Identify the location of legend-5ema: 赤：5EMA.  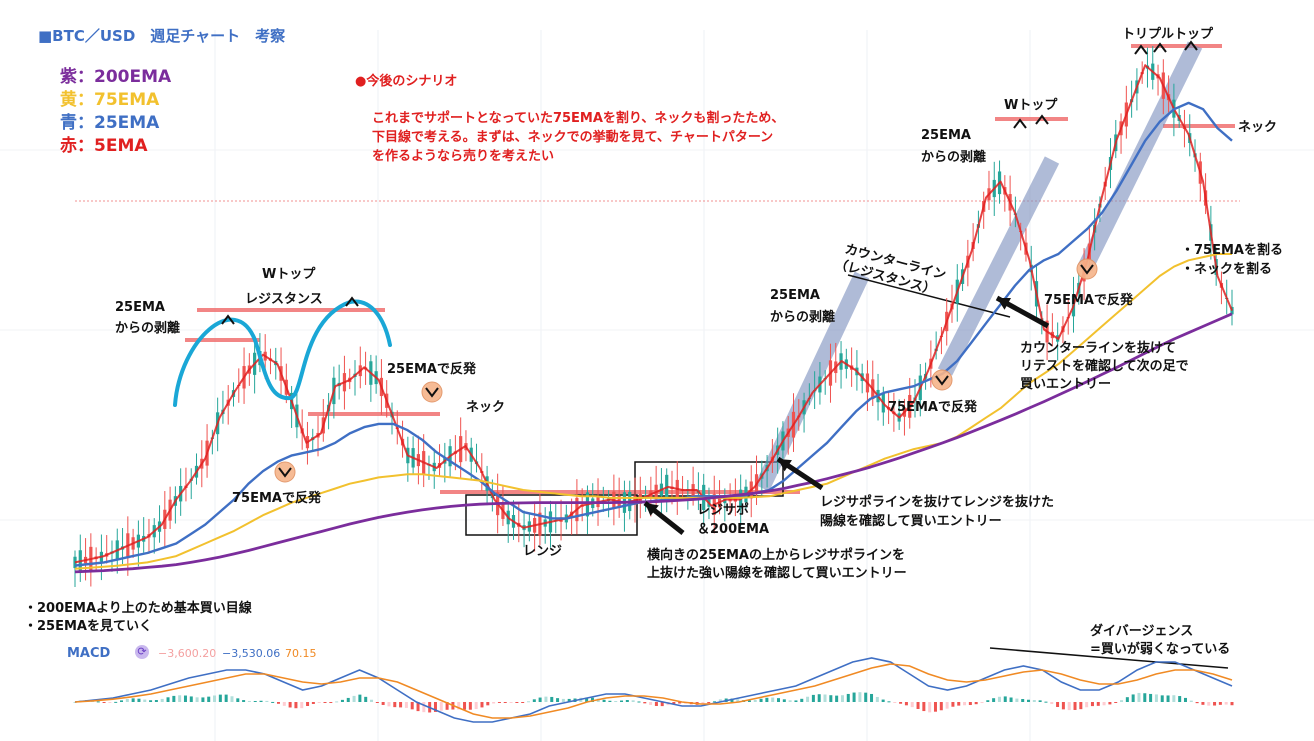
(104, 146).